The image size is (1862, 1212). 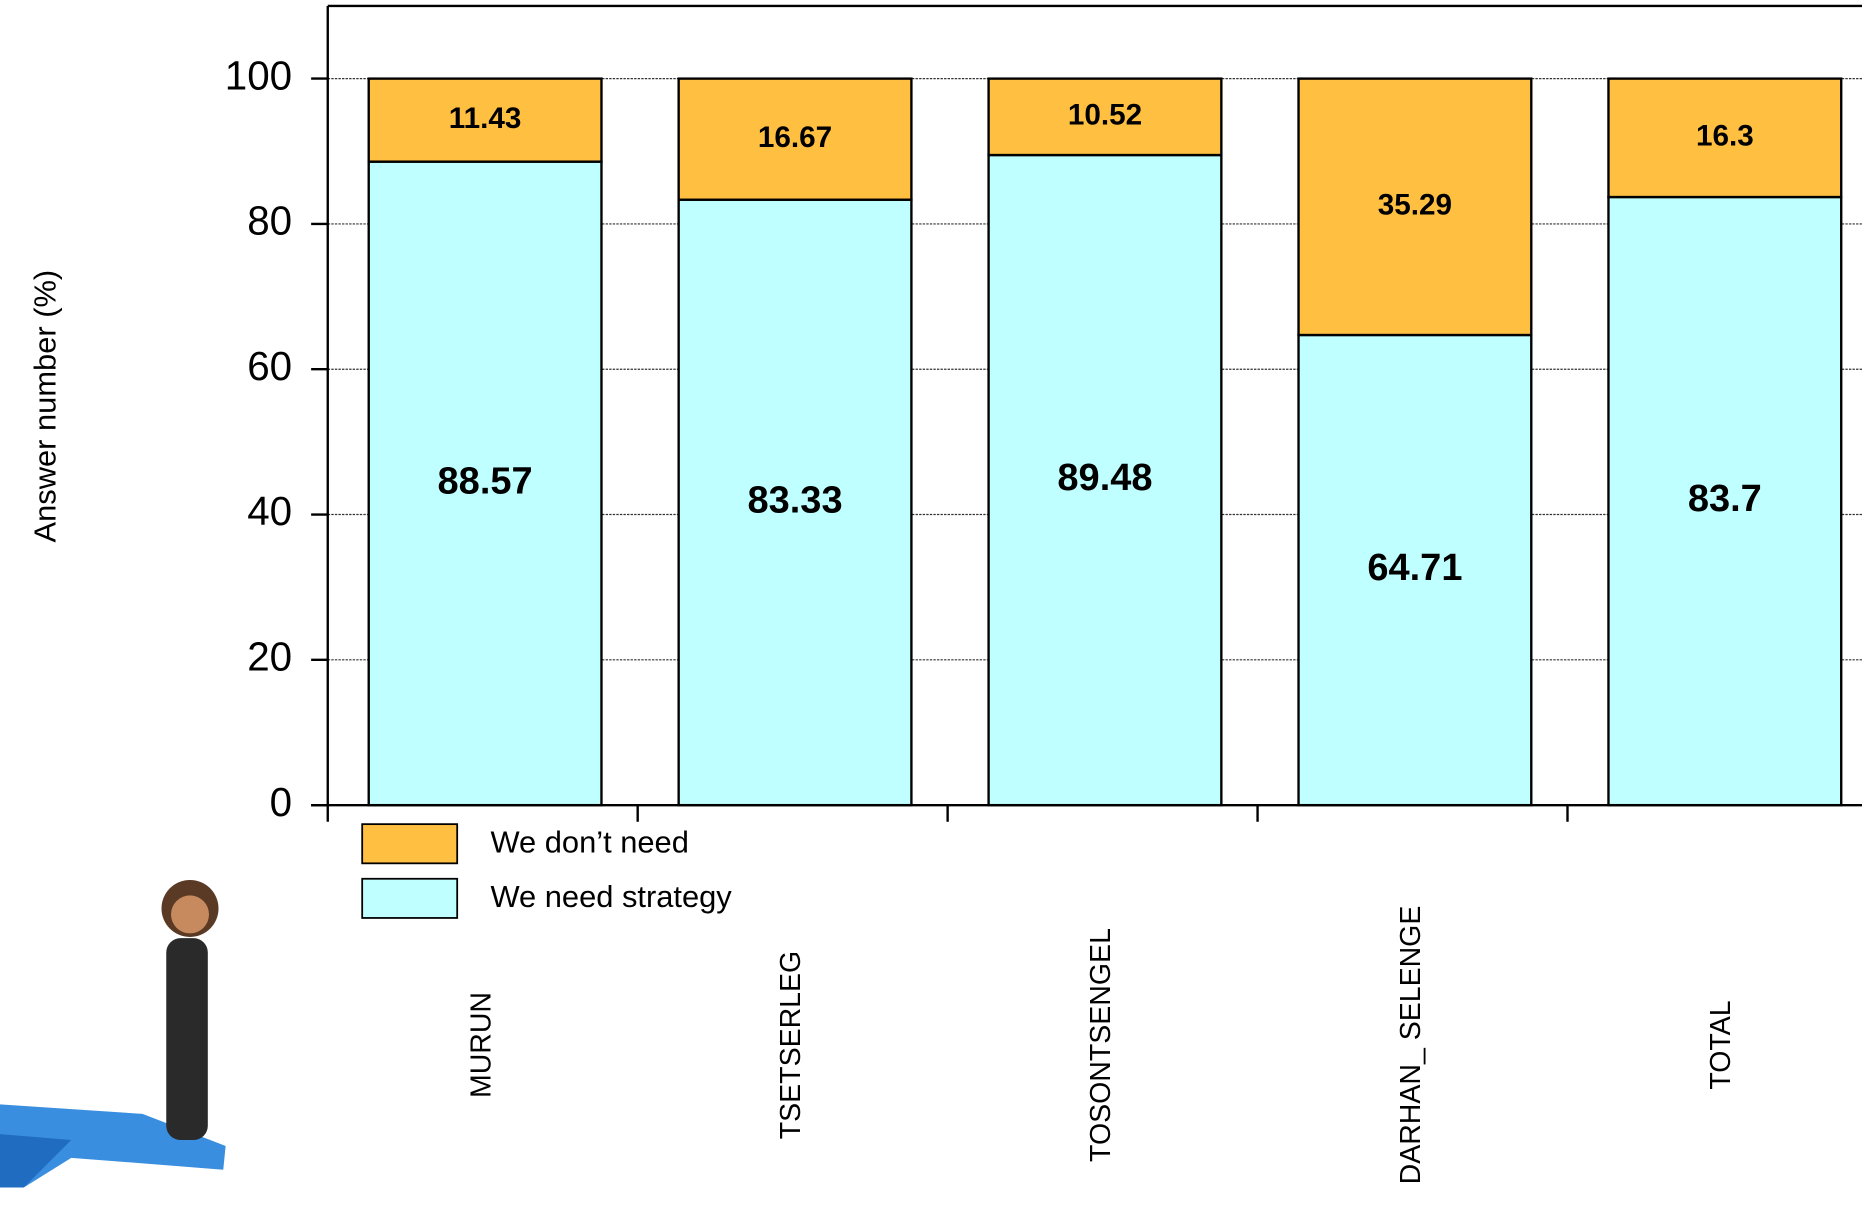 What do you see at coordinates (611, 896) in the screenshot?
I see `legend-label: We need strategy` at bounding box center [611, 896].